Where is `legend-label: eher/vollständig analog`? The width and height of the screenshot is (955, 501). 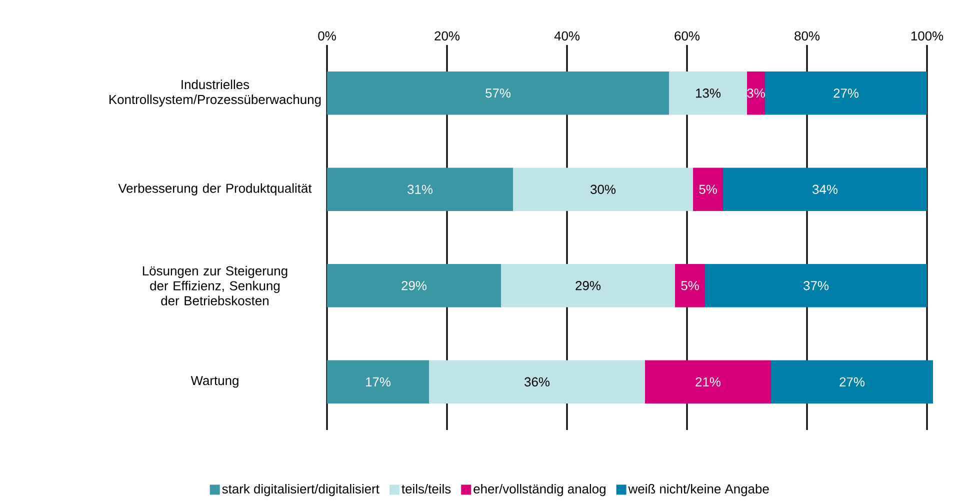
legend-label: eher/vollständig analog is located at coordinates (540, 490).